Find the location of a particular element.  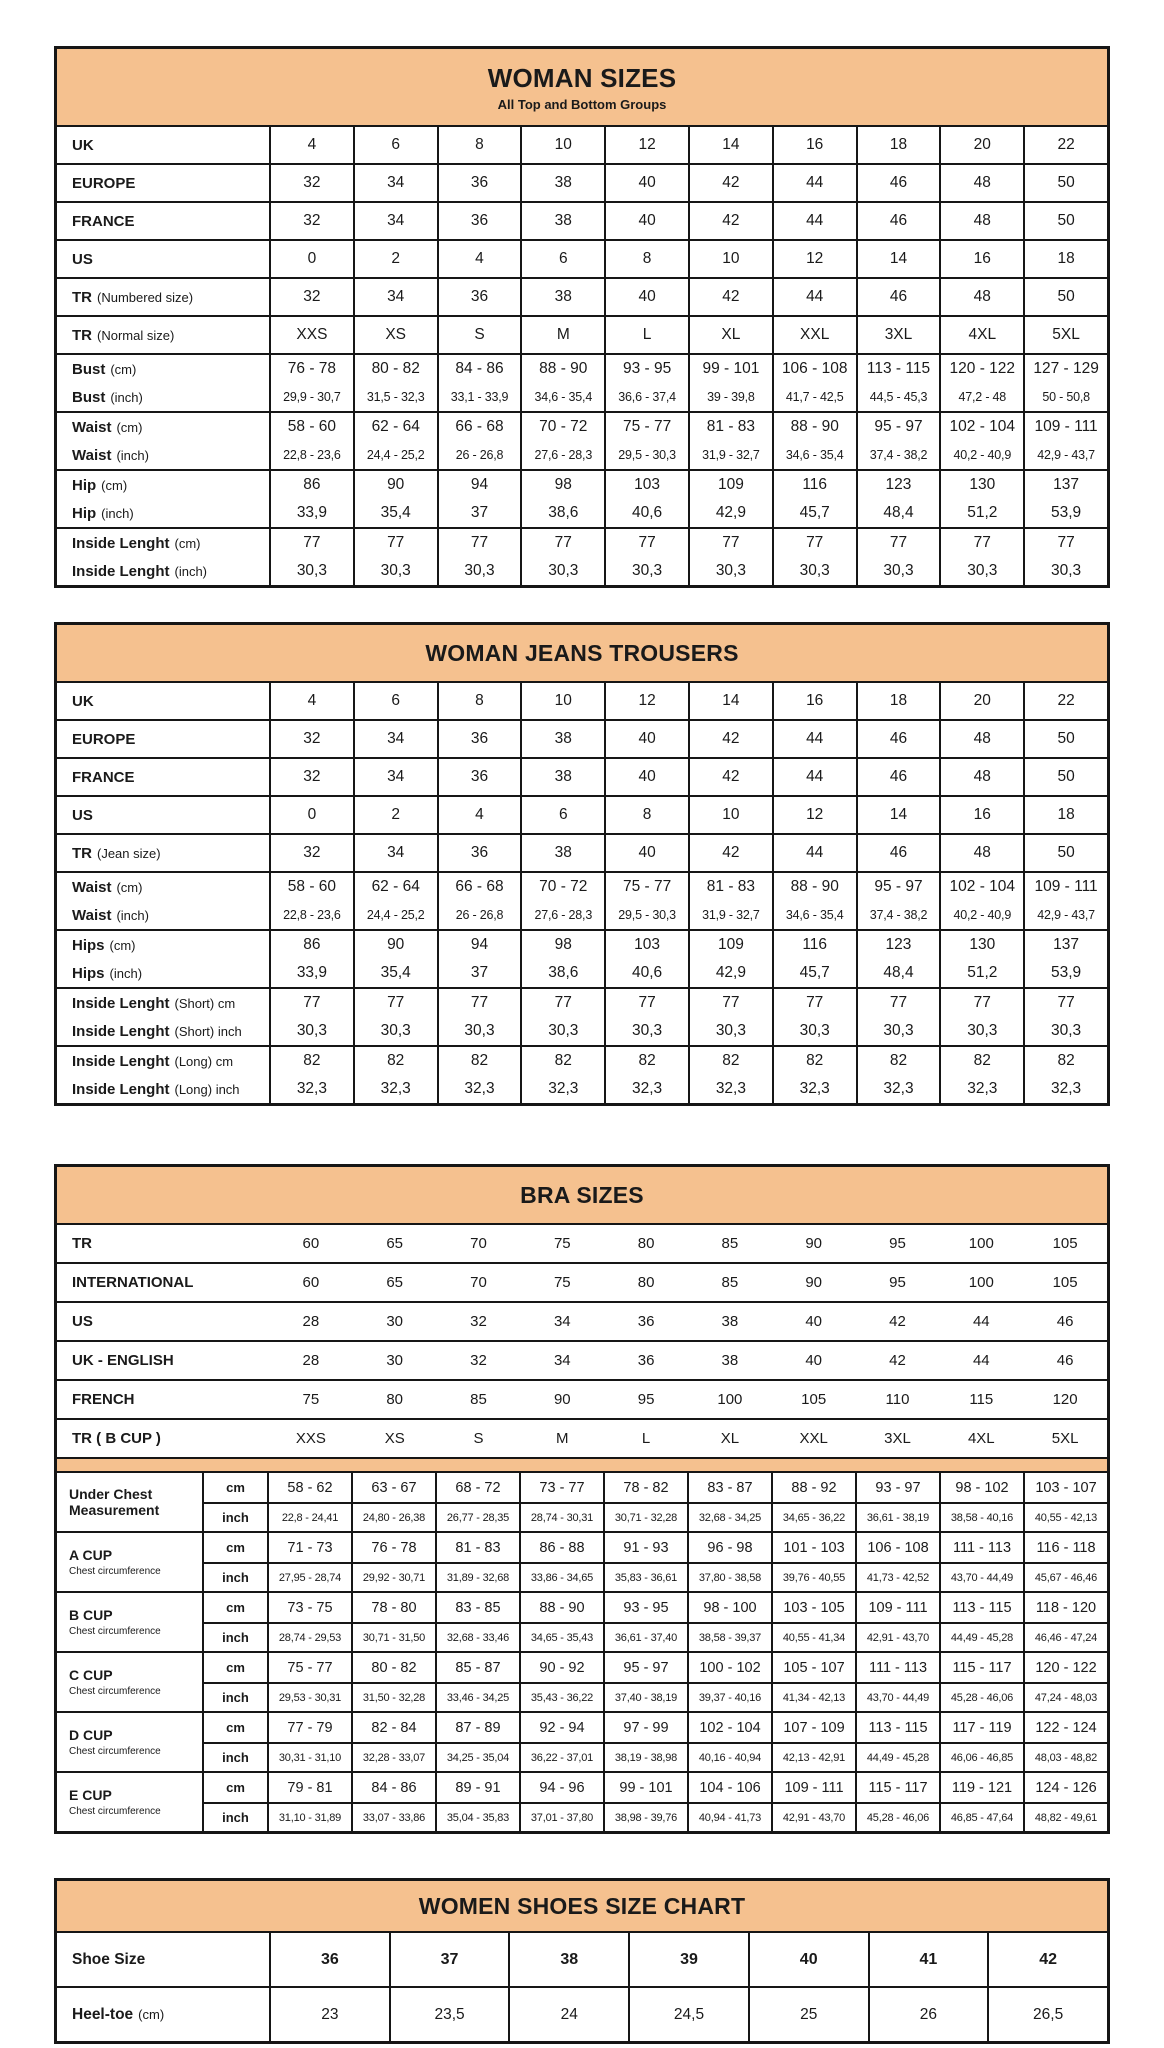

value-cell: 37,01 - 37,80 is located at coordinates (561, 1816).